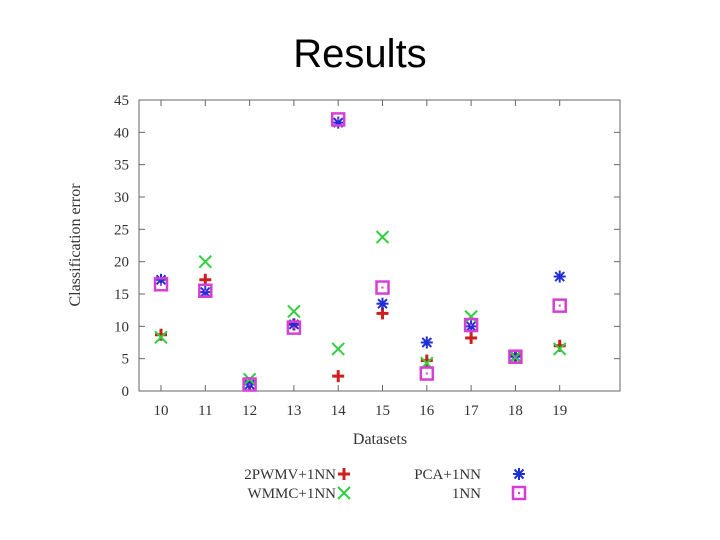  I want to click on x-tick-label: 14, so click(339, 411).